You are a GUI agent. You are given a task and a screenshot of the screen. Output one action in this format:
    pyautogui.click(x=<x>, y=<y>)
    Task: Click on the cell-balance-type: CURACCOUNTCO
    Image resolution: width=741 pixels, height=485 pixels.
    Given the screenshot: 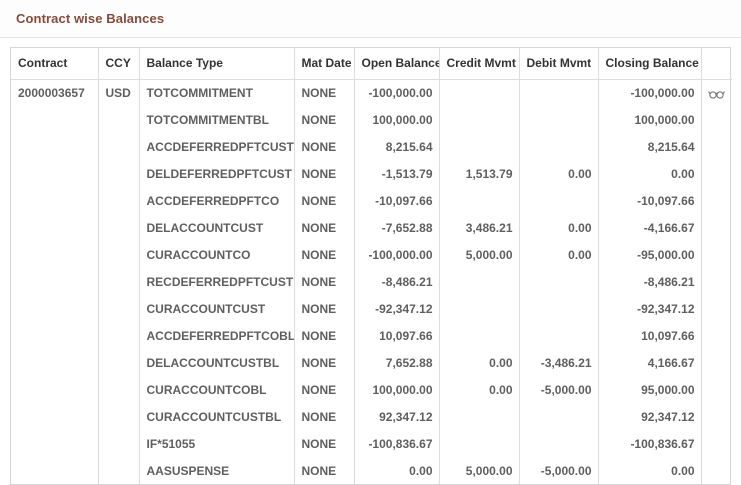 What is the action you would take?
    pyautogui.click(x=217, y=254)
    